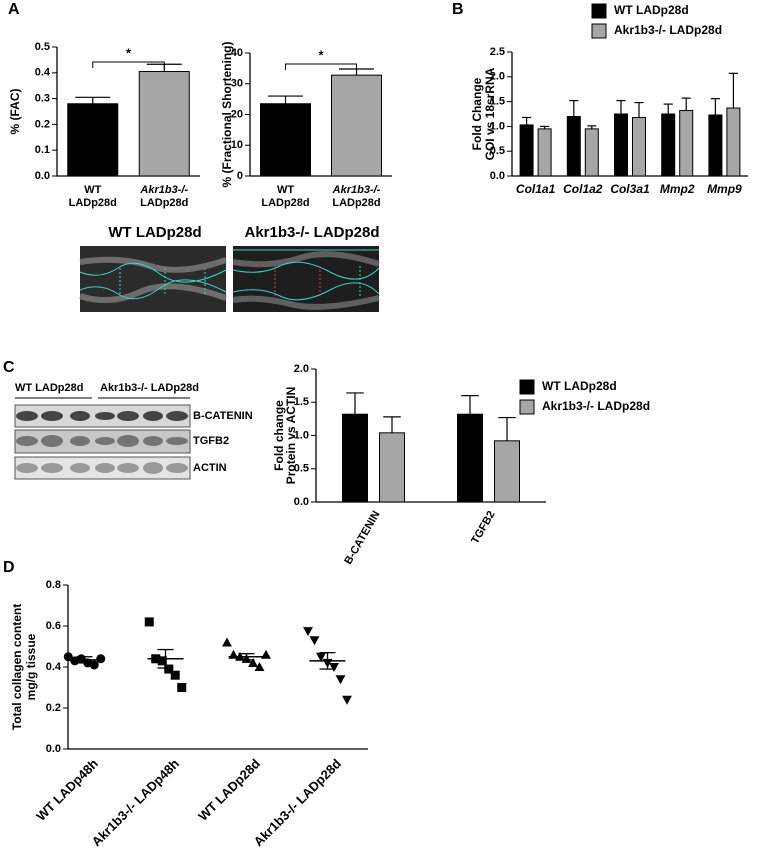 The height and width of the screenshot is (856, 760). I want to click on blot-group: WT LADp28d, so click(49, 388).